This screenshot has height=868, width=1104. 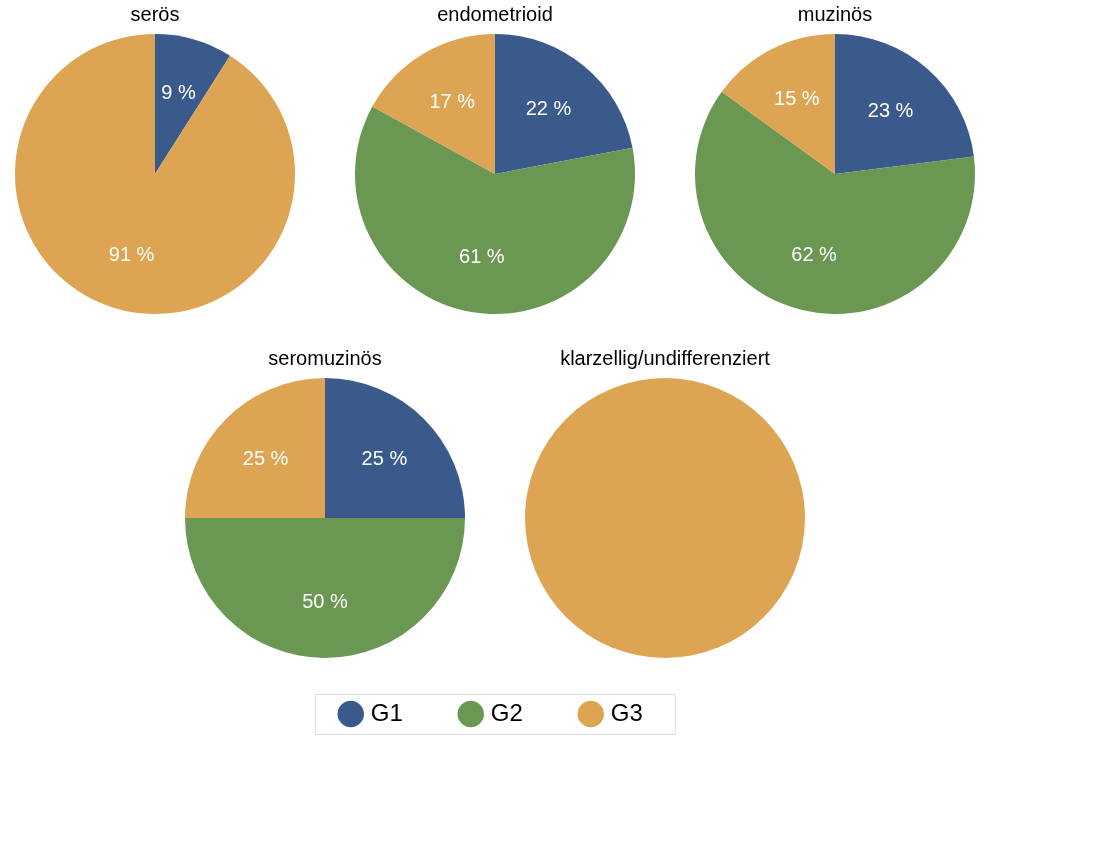 What do you see at coordinates (452, 100) in the screenshot?
I see `data-label: 17 %` at bounding box center [452, 100].